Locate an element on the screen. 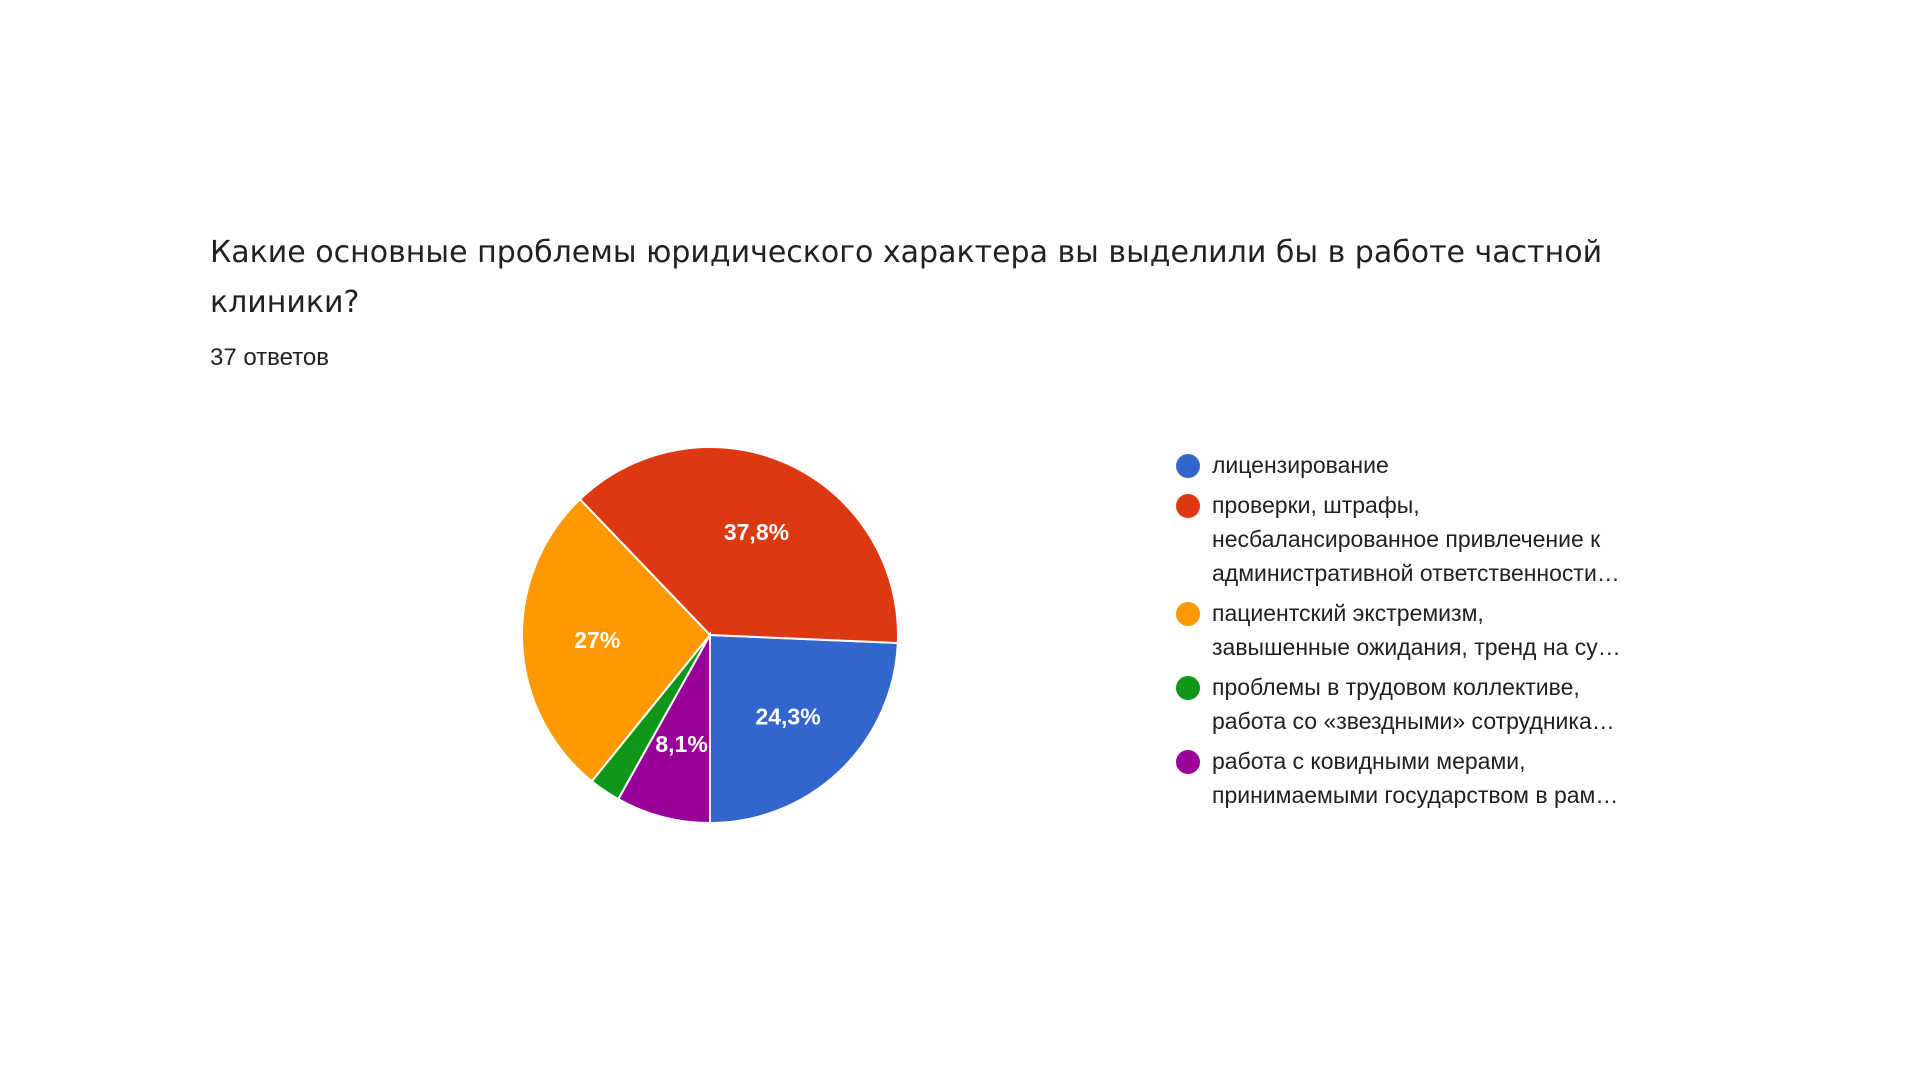  pie-chart: 24,3% 37,8% 27% 8,1% is located at coordinates (710, 635).